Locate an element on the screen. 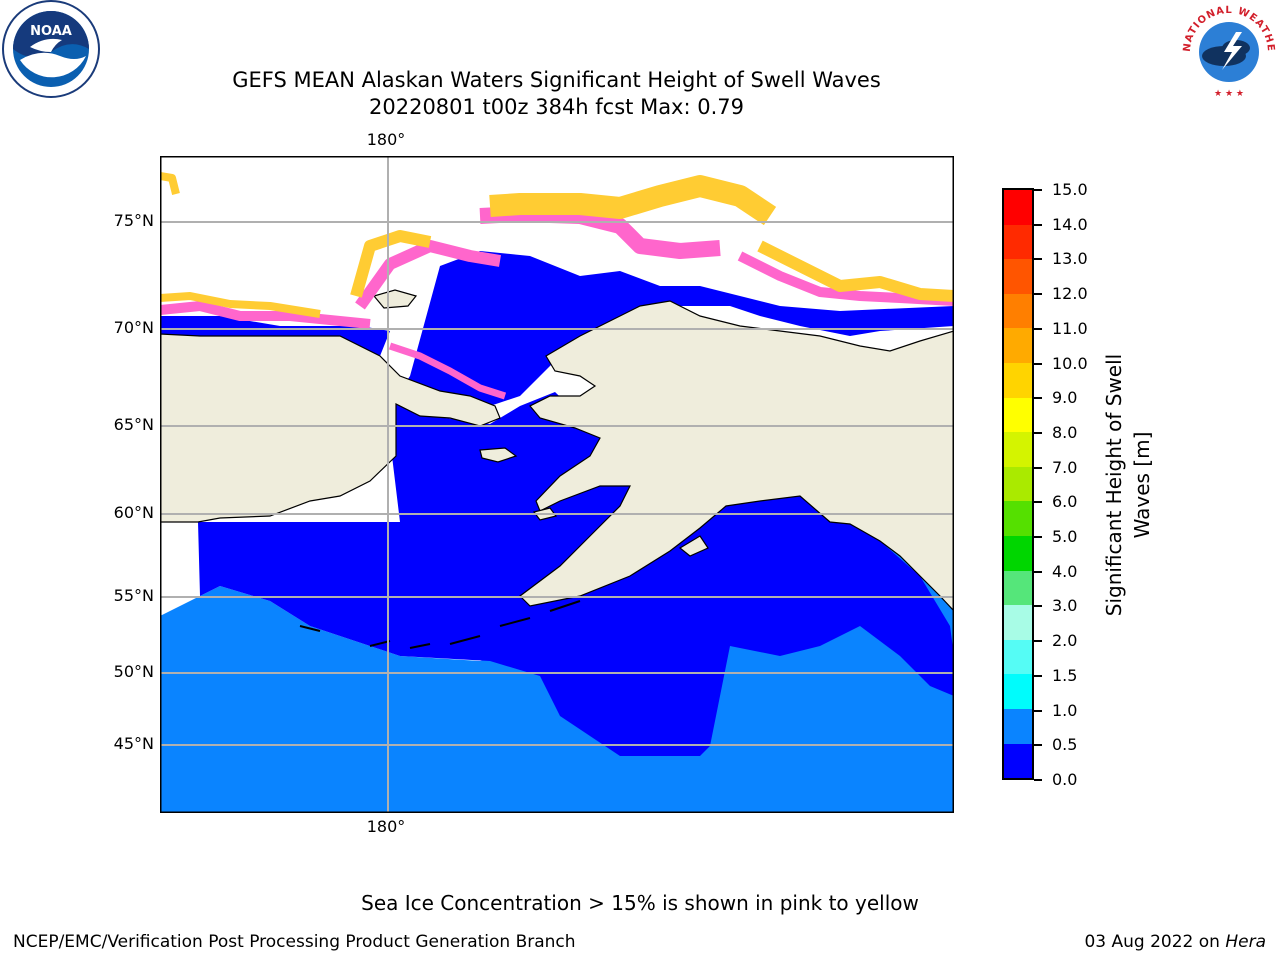 The image size is (1280, 960). lat-label-75: 75°N is located at coordinates (133, 220).